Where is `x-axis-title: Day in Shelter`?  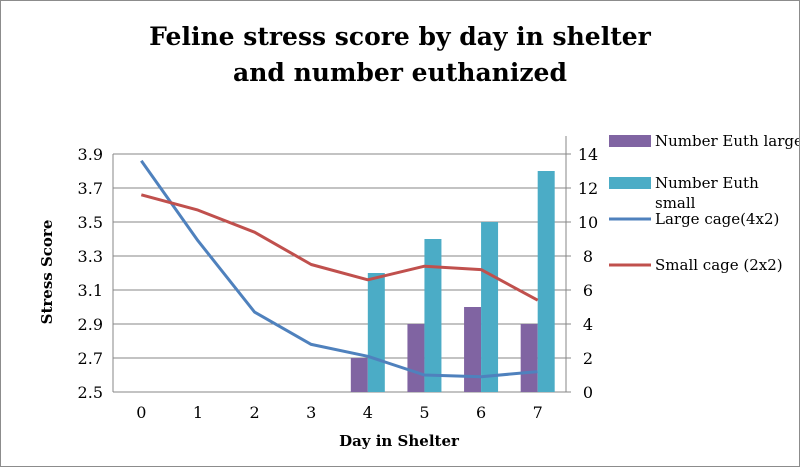
x-axis-title: Day in Shelter is located at coordinates (399, 441).